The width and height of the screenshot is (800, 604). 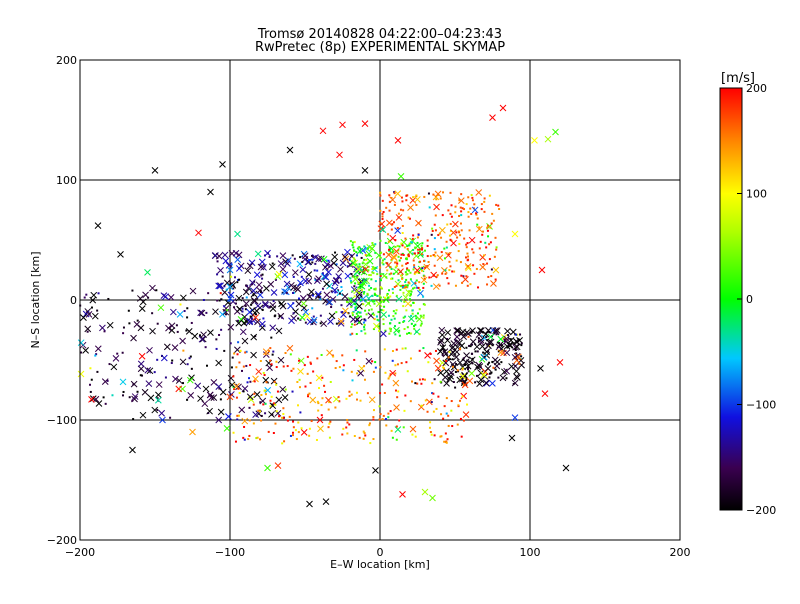 What do you see at coordinates (379, 34) in the screenshot?
I see `chart-title: Tromsø 20140828 04:22:00–04:23:43` at bounding box center [379, 34].